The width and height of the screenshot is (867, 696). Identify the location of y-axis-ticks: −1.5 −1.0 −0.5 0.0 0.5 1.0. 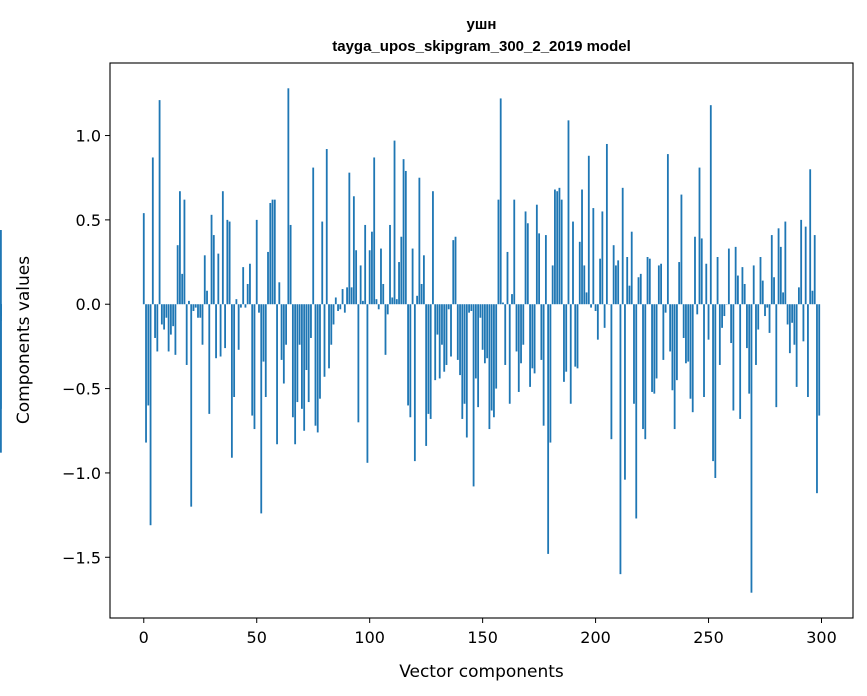
(86, 347).